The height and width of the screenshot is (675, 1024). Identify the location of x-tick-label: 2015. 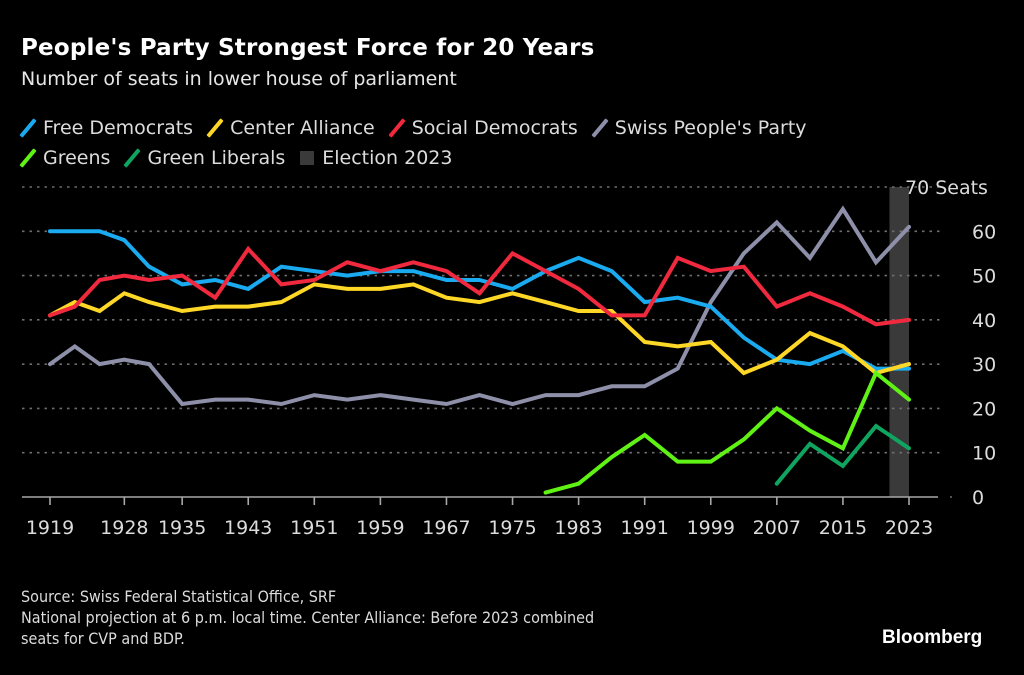
(843, 528).